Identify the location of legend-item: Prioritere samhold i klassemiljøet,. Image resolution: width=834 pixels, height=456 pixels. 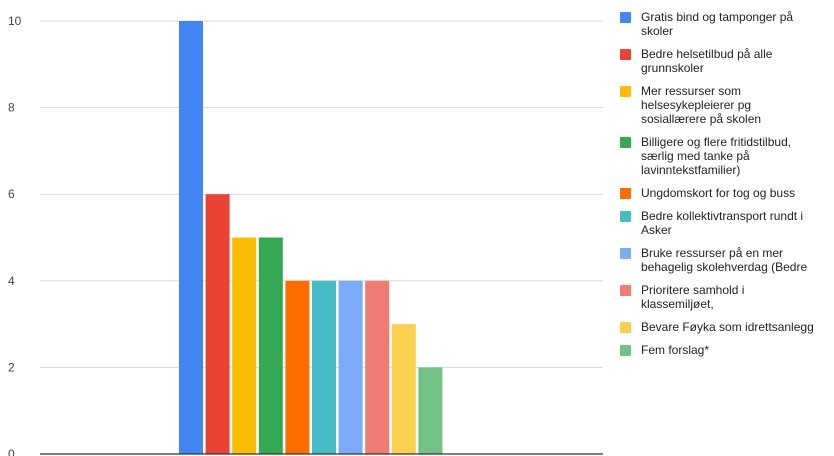
(727, 297).